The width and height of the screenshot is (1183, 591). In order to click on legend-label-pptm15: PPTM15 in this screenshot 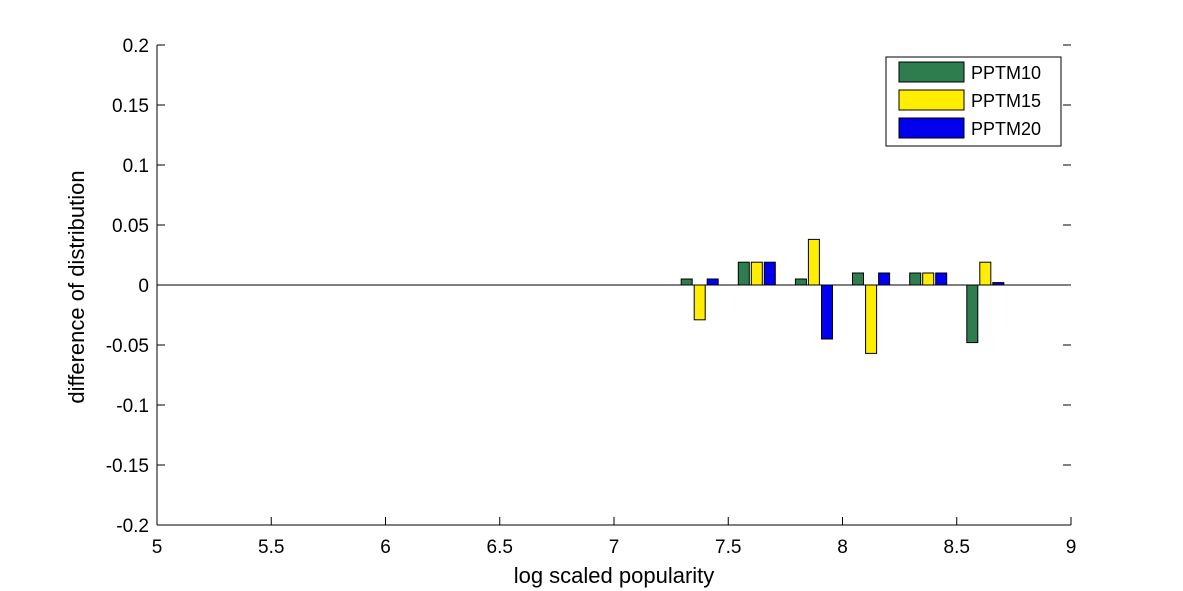, I will do `click(1006, 101)`.